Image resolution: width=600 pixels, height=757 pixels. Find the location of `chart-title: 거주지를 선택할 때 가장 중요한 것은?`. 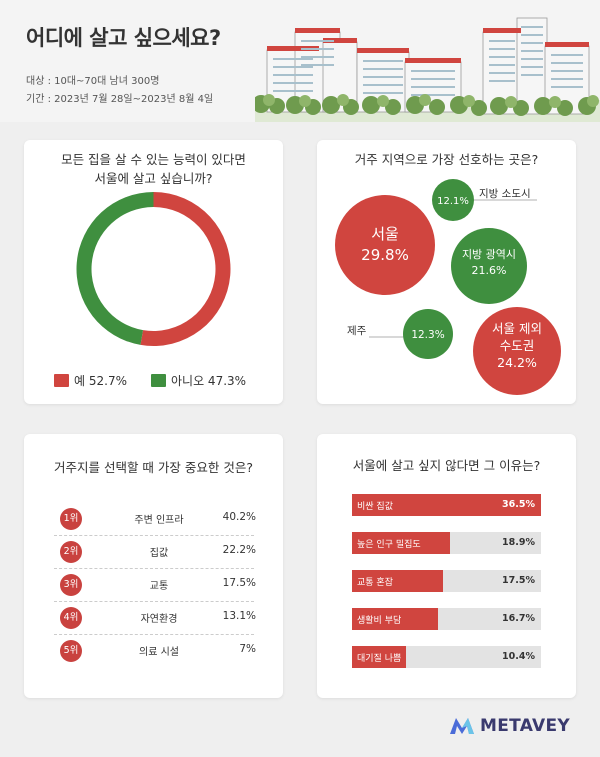

chart-title: 거주지를 선택할 때 가장 중요한 것은? is located at coordinates (153, 467).